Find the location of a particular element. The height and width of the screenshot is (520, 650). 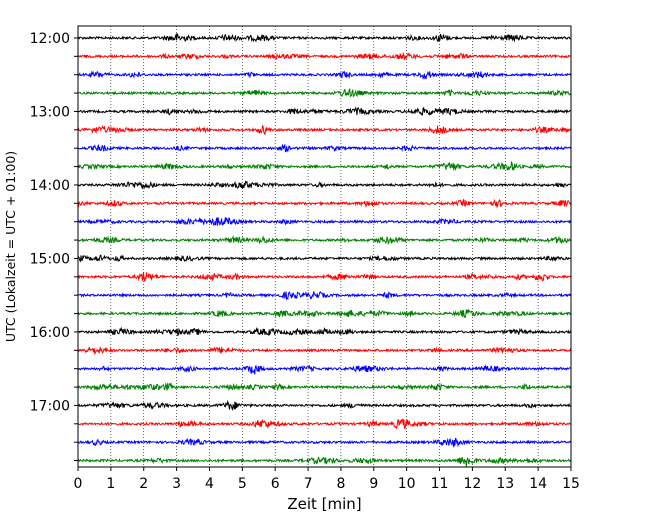

x-axis-ticks: 0 1 2 3 4 5 6 7 8 9 10 11 12 13 14 15 is located at coordinates (327, 479).